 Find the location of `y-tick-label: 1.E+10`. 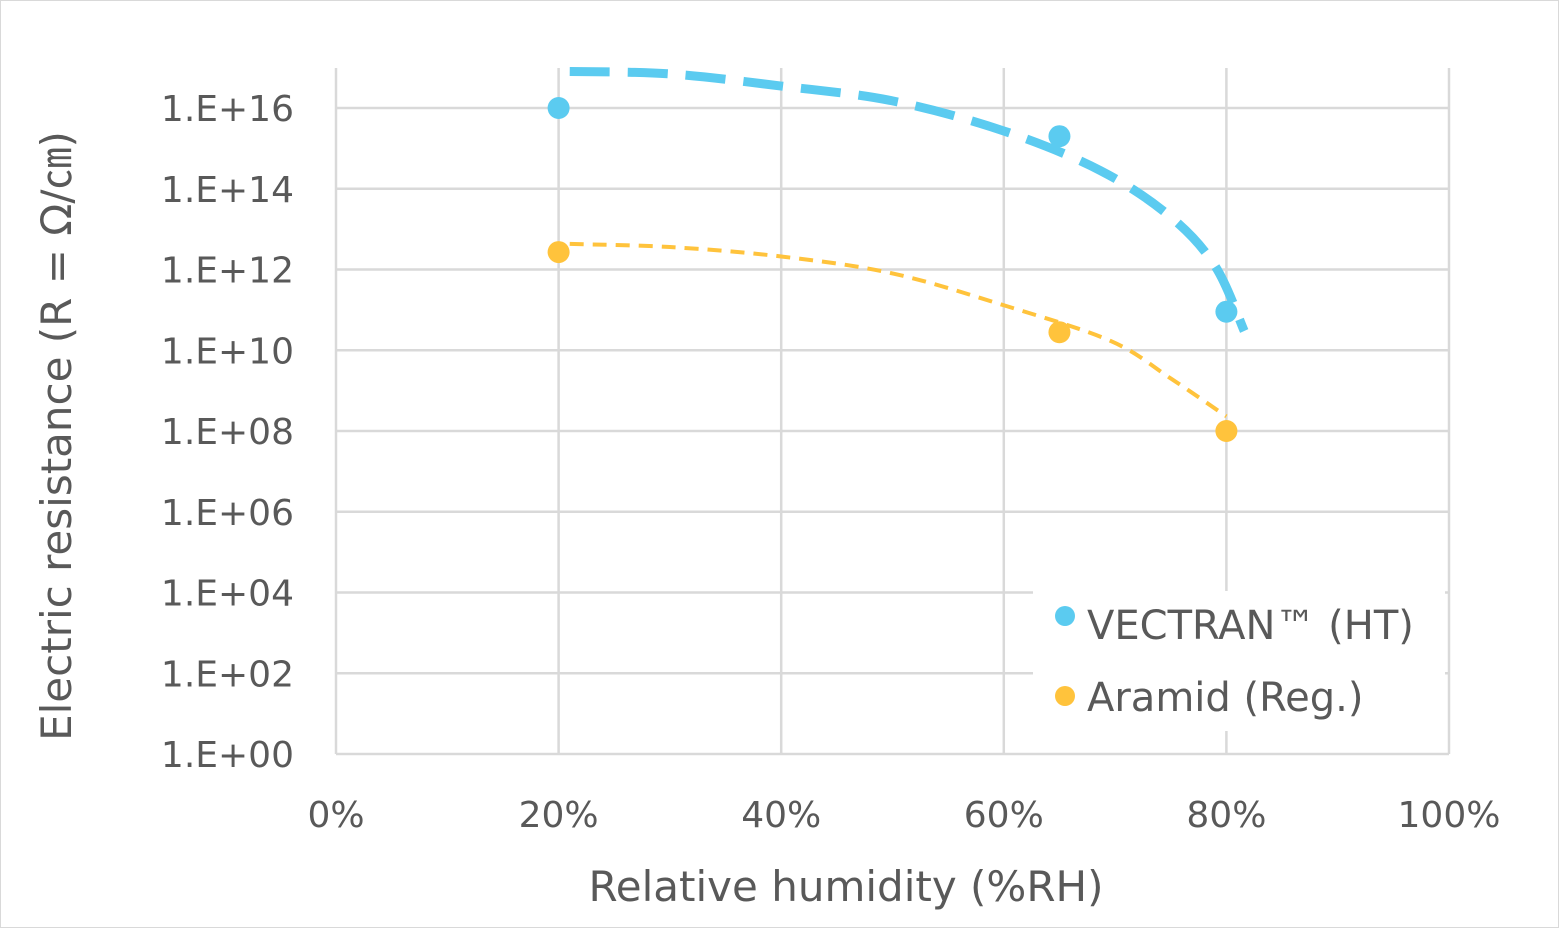

y-tick-label: 1.E+10 is located at coordinates (227, 351).